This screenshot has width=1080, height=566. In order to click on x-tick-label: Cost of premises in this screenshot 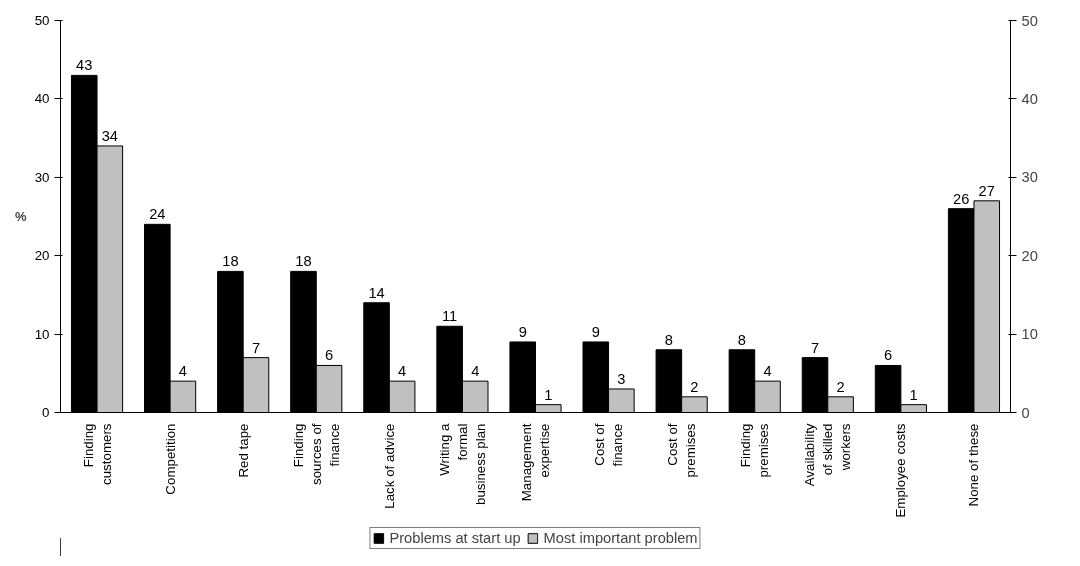, I will do `click(682, 450)`.